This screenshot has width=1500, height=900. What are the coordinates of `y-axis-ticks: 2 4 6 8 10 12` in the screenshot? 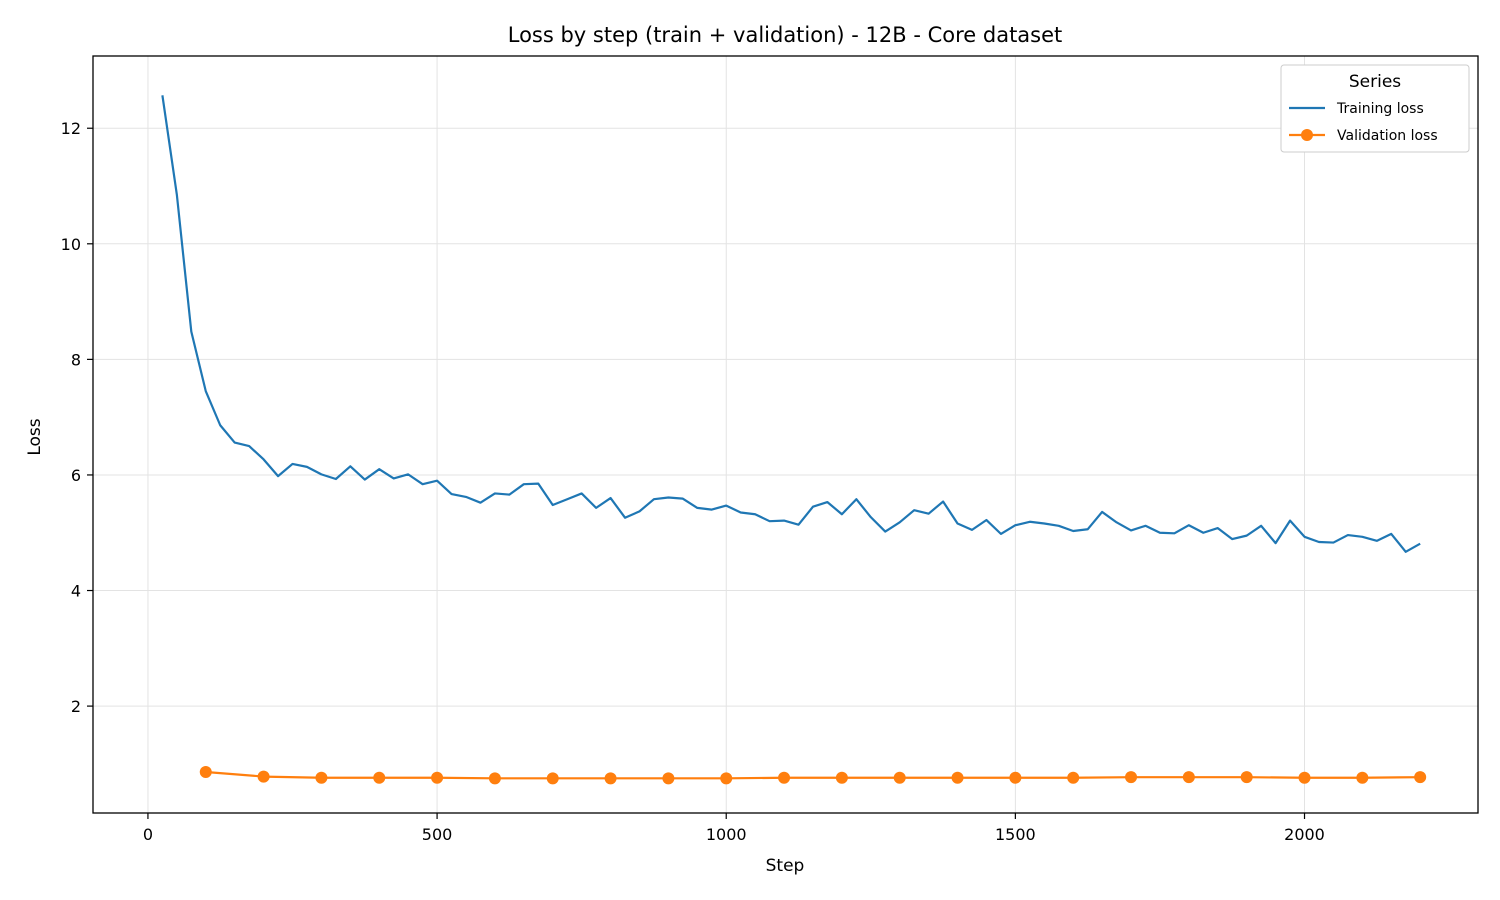 It's located at (77, 417).